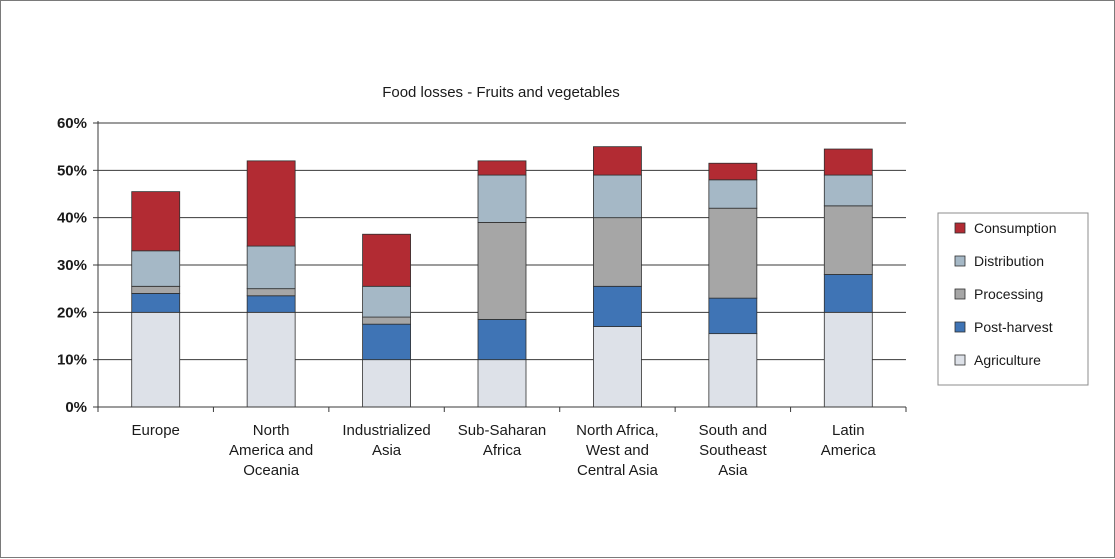 This screenshot has height=559, width=1115. Describe the element at coordinates (271, 470) in the screenshot. I see `x-category-label: Oceania` at that location.